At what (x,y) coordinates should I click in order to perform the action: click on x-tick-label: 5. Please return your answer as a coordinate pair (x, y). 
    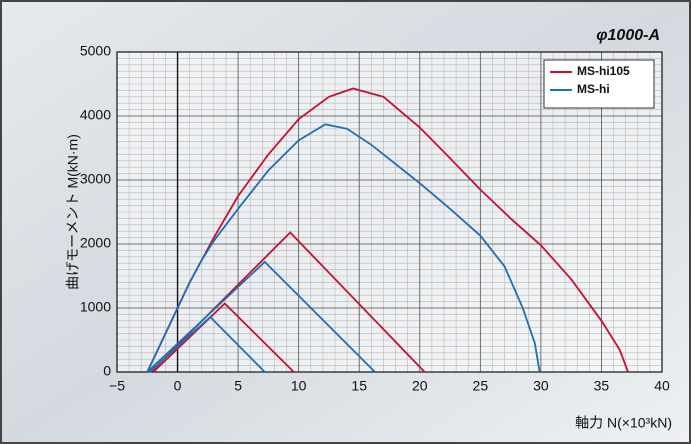
    Looking at the image, I should click on (238, 386).